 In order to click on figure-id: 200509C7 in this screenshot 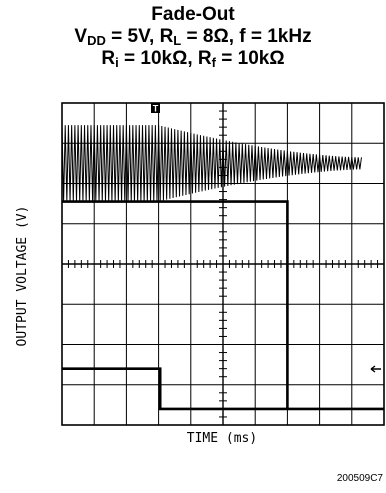, I will do `click(360, 478)`.